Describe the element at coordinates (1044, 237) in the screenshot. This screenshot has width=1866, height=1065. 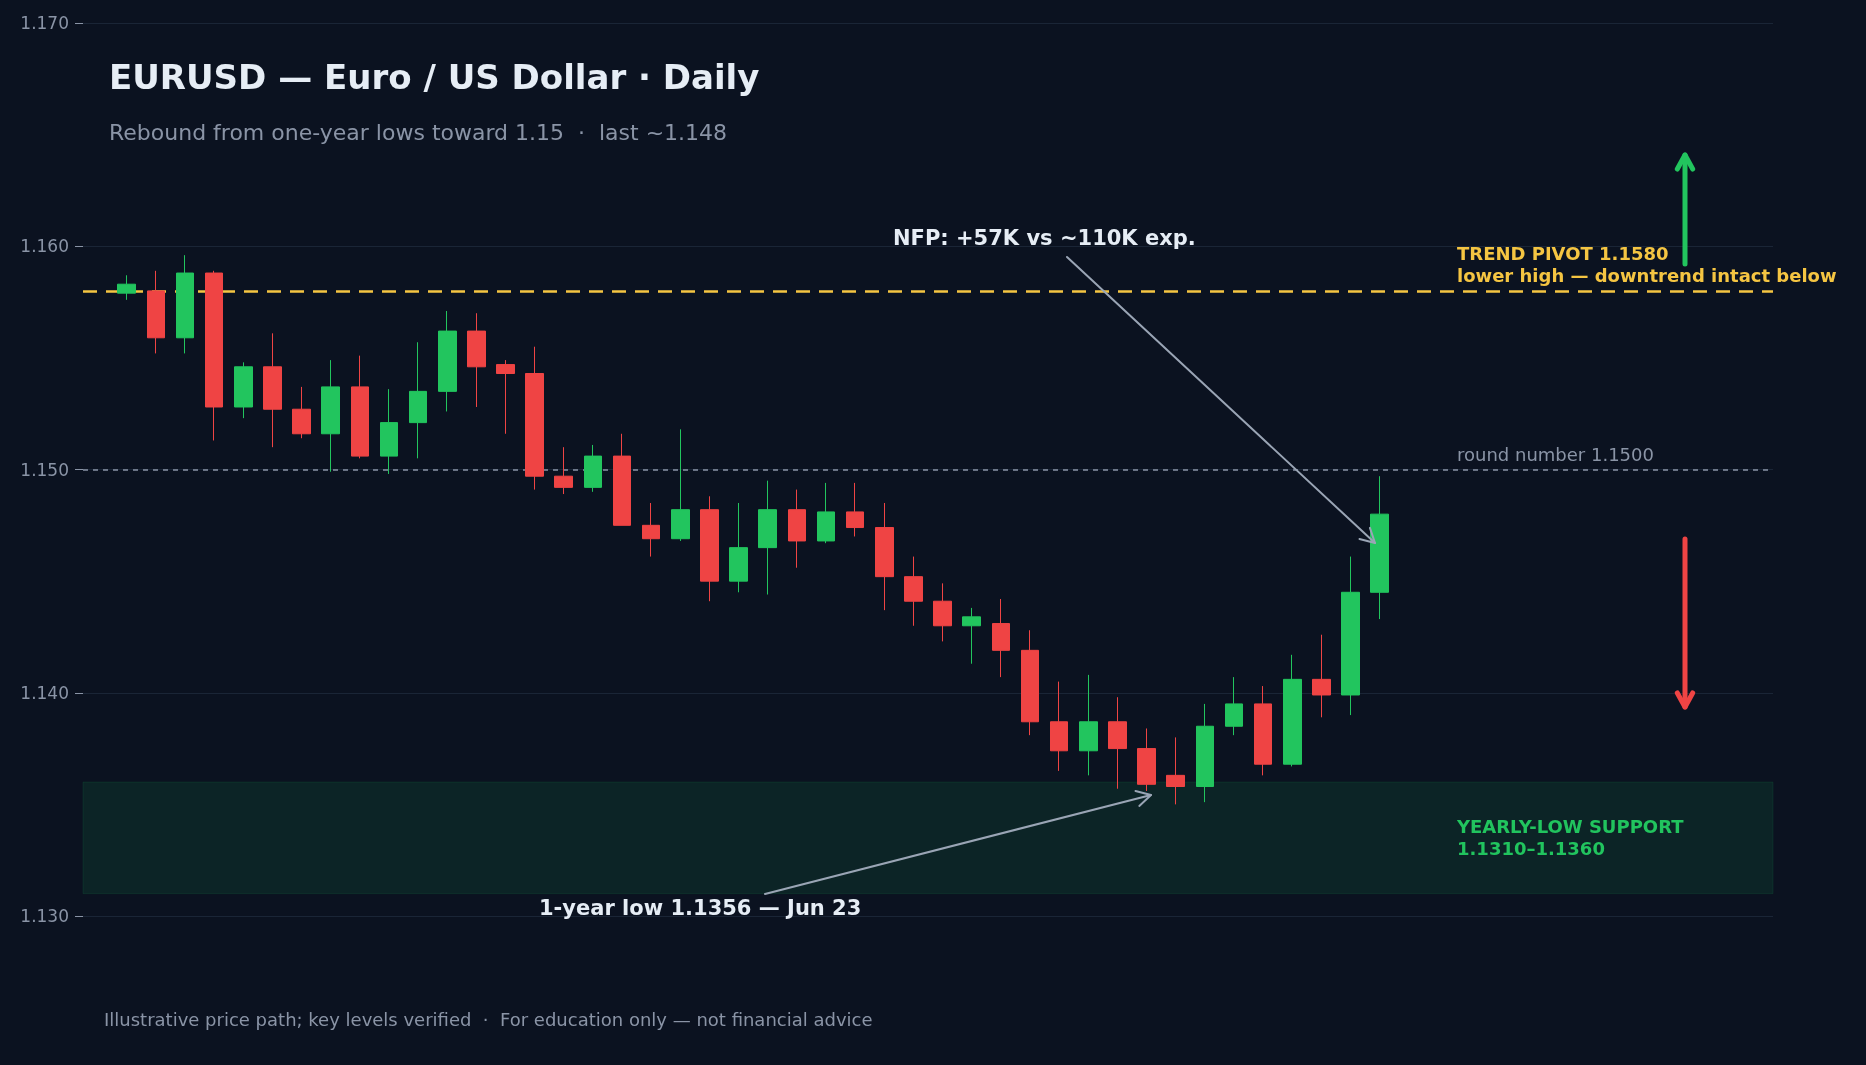
I see `annotation: NFP: +57K vs ~110K exp.` at that location.